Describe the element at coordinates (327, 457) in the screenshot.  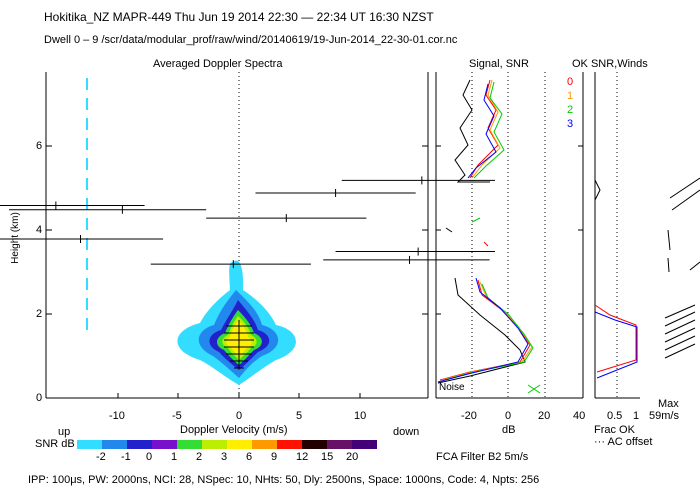
I see `colorbar-tick-9: 15` at that location.